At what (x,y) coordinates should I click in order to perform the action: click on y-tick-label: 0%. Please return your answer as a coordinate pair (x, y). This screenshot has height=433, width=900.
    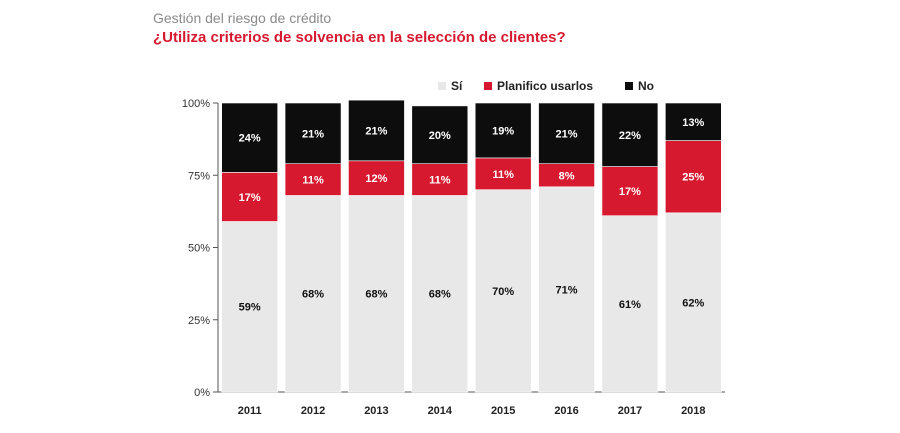
    Looking at the image, I should click on (202, 393).